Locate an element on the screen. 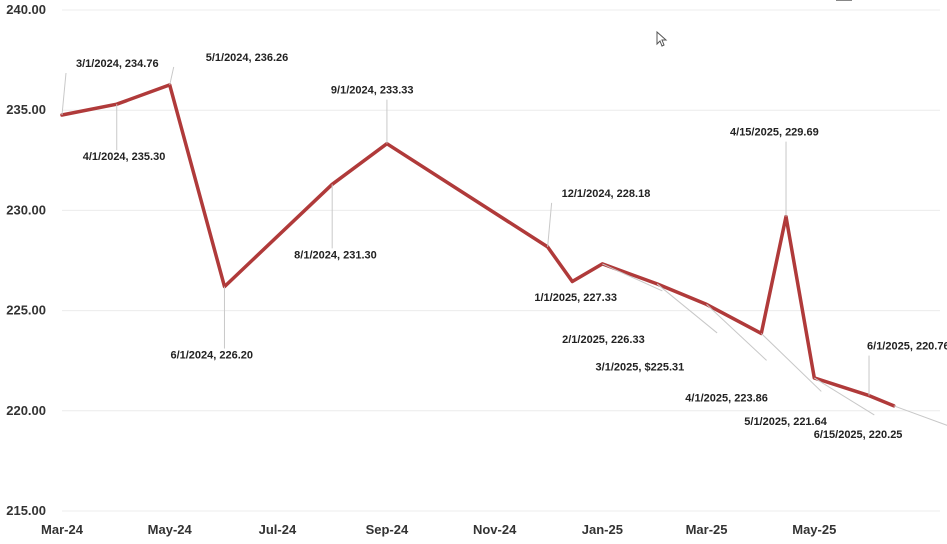 Image resolution: width=947 pixels, height=544 pixels. y-tick-label: 230.00 is located at coordinates (26, 209).